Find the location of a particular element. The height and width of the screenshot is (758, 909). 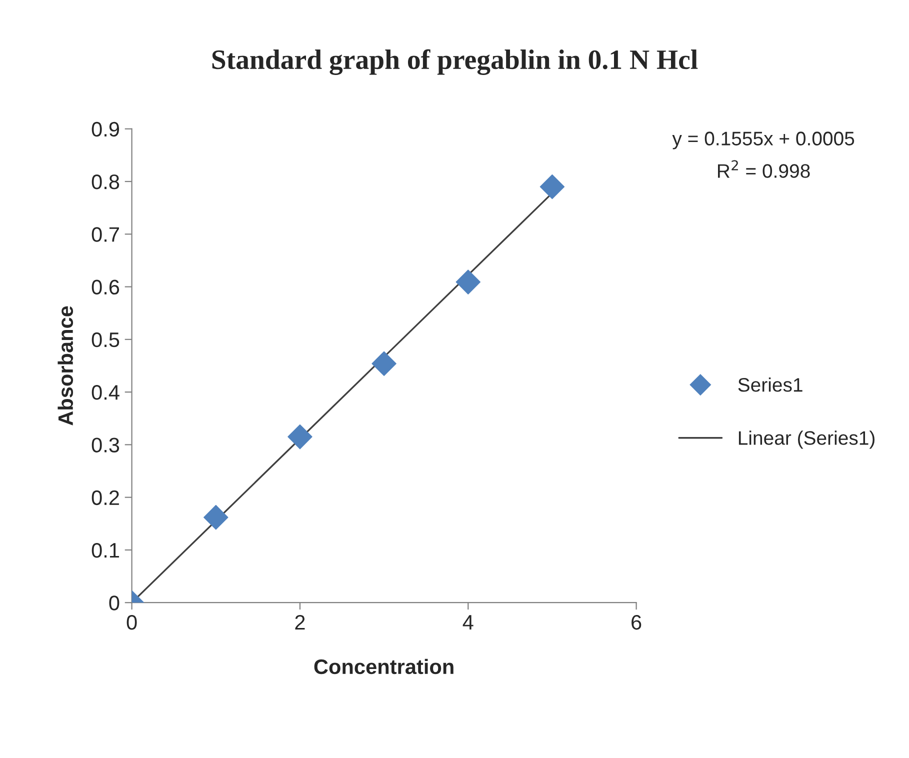

y-tick-label: 0.2 is located at coordinates (105, 498).